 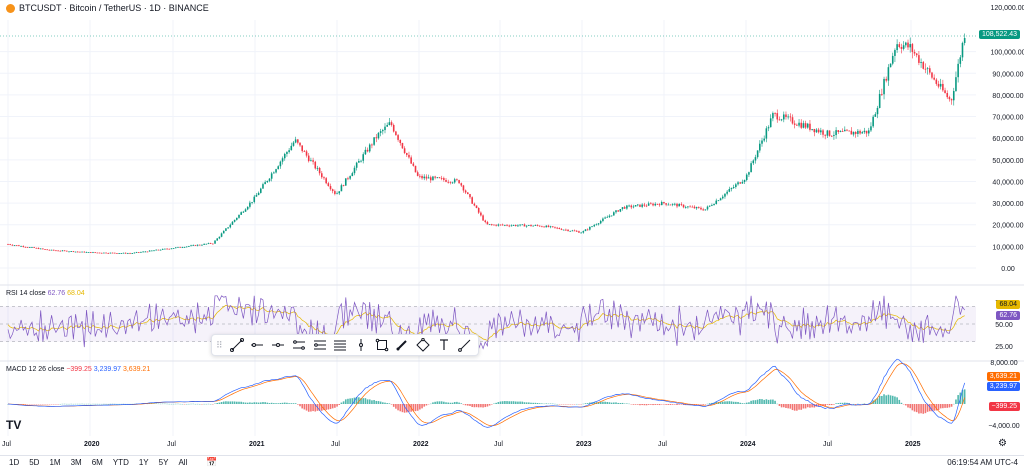 What do you see at coordinates (257, 345) in the screenshot?
I see `ray-icon` at bounding box center [257, 345].